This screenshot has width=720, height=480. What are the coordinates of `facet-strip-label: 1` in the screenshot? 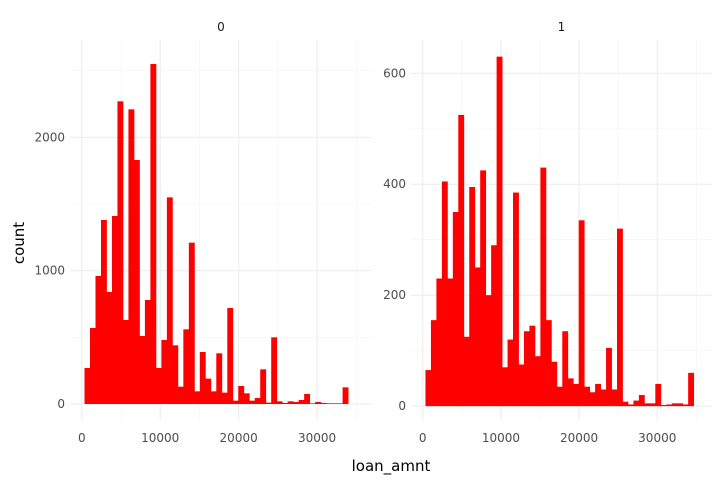 It's located at (562, 27).